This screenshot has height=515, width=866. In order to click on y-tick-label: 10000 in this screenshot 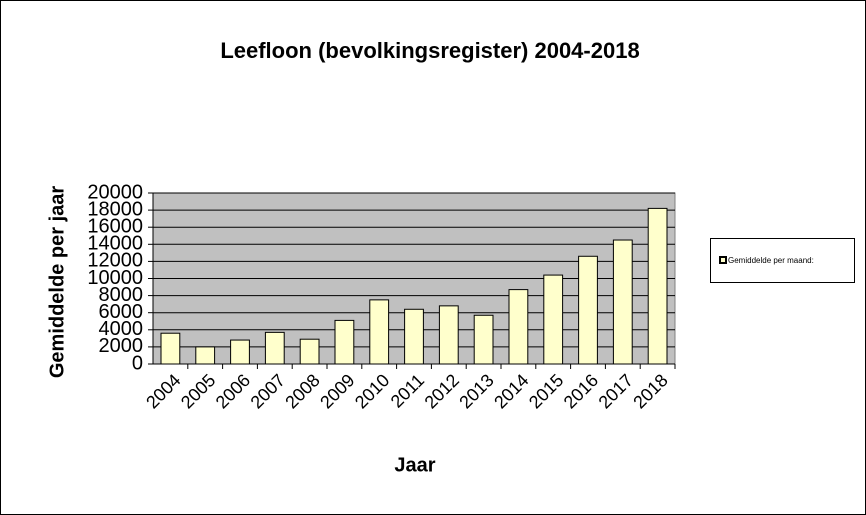, I will do `click(115, 278)`.